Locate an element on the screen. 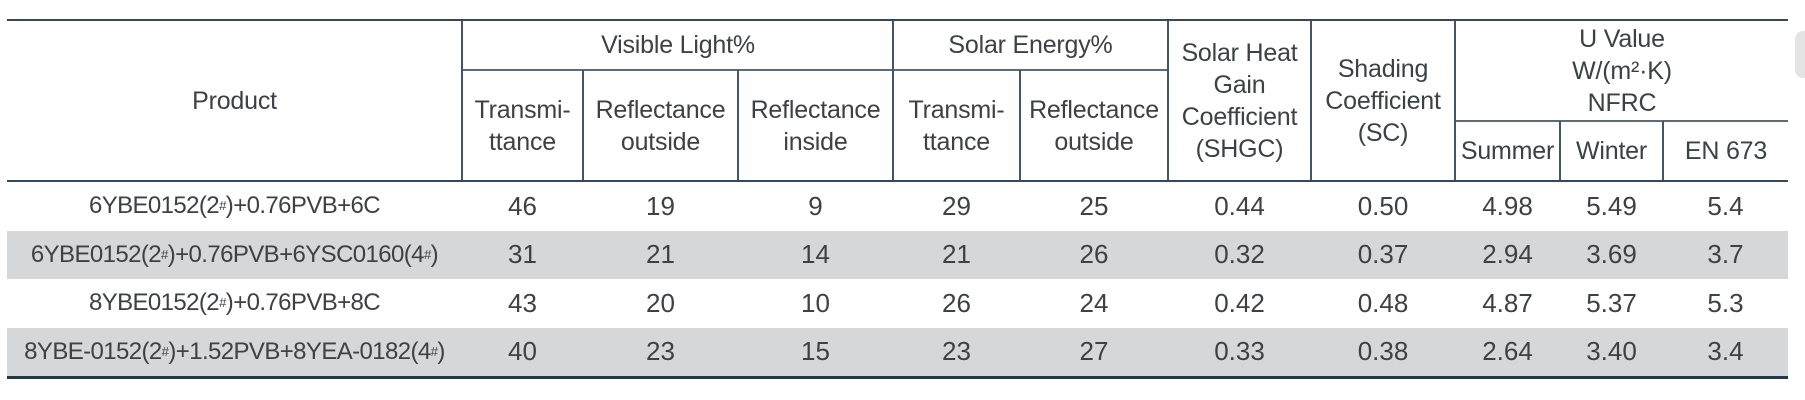 This screenshot has width=1805, height=400. cell-vl-transmittance: 43 is located at coordinates (522, 302).